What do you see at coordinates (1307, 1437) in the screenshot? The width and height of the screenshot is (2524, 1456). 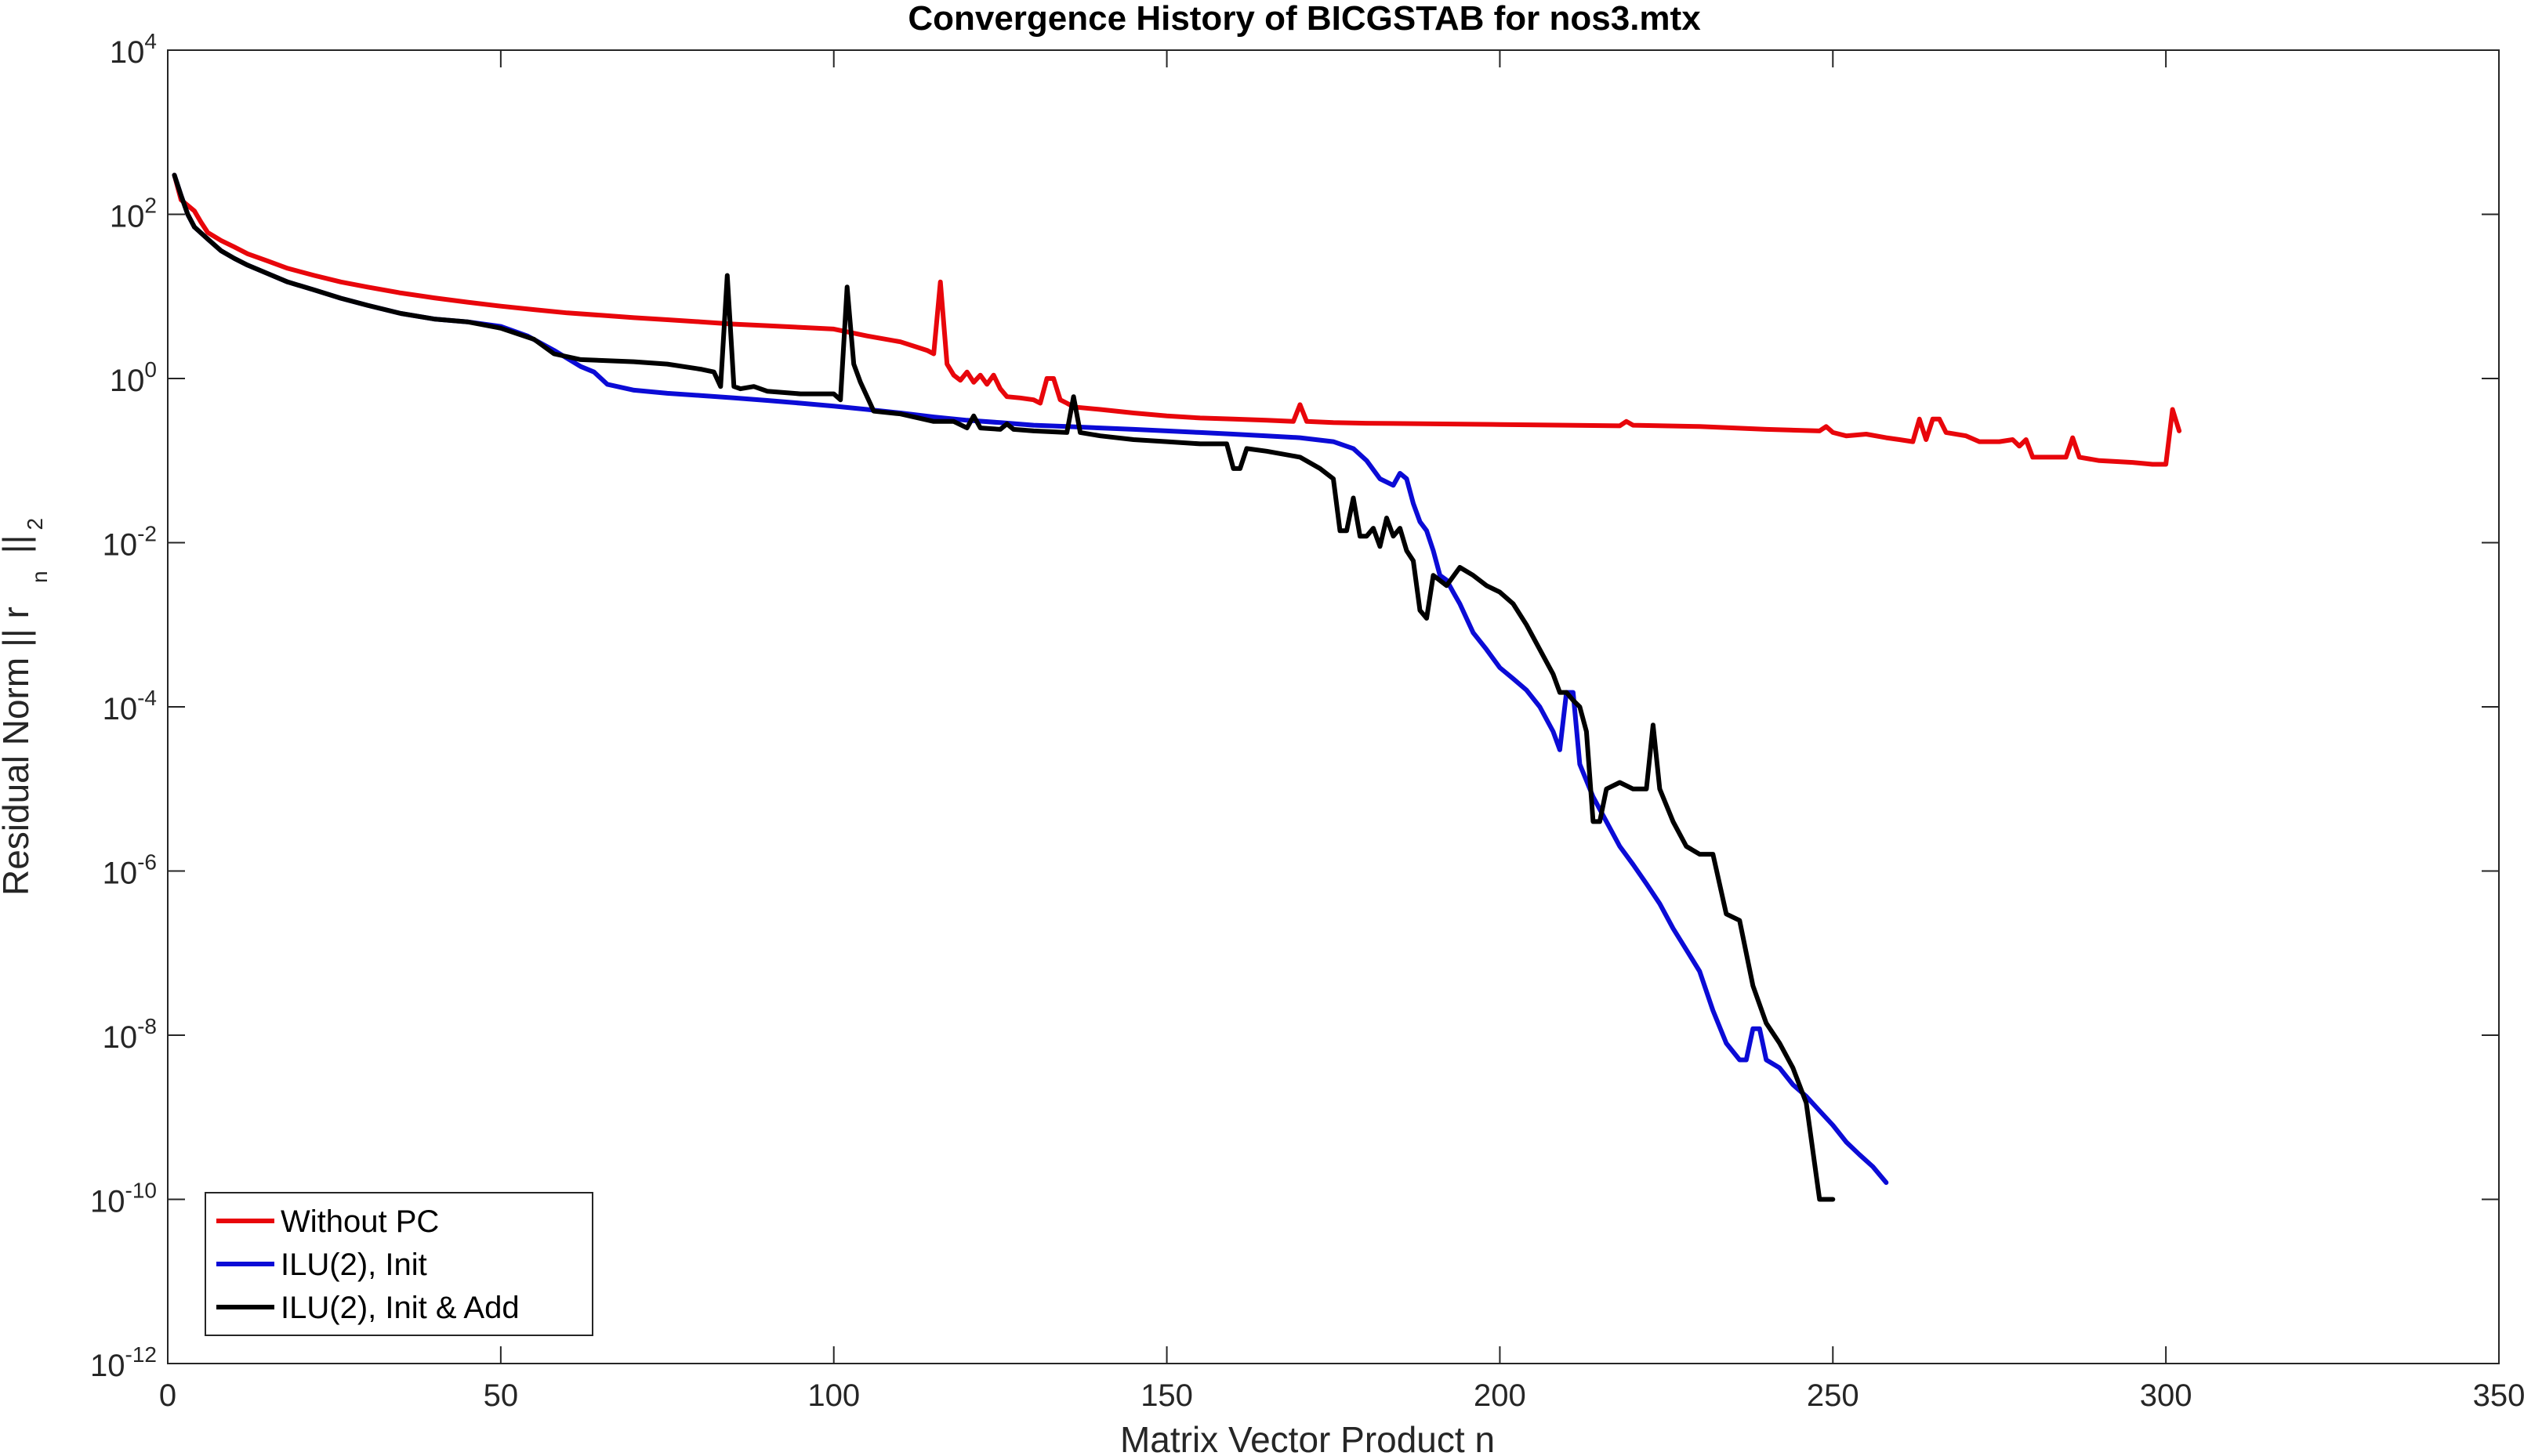 I see `x-axis-label: Matrix Vector Product n` at bounding box center [1307, 1437].